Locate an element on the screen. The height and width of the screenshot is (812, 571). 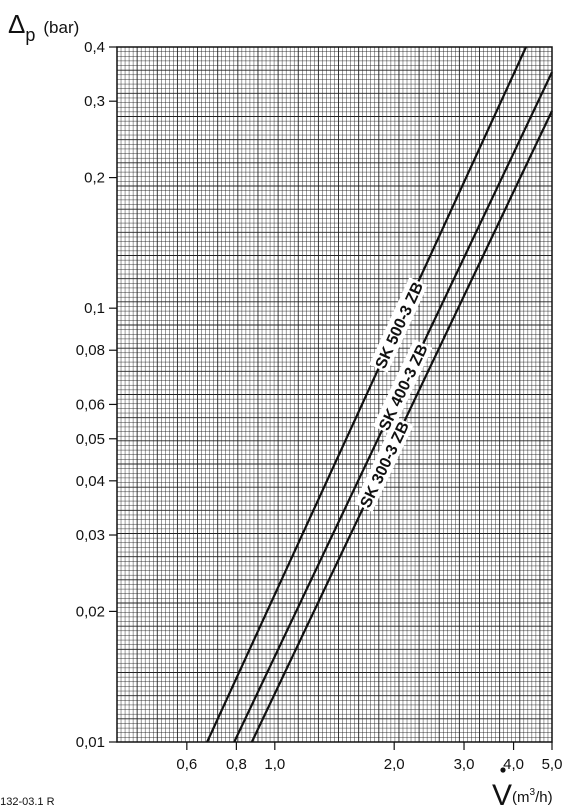
y-axis-unit: (bar) is located at coordinates (61, 27).